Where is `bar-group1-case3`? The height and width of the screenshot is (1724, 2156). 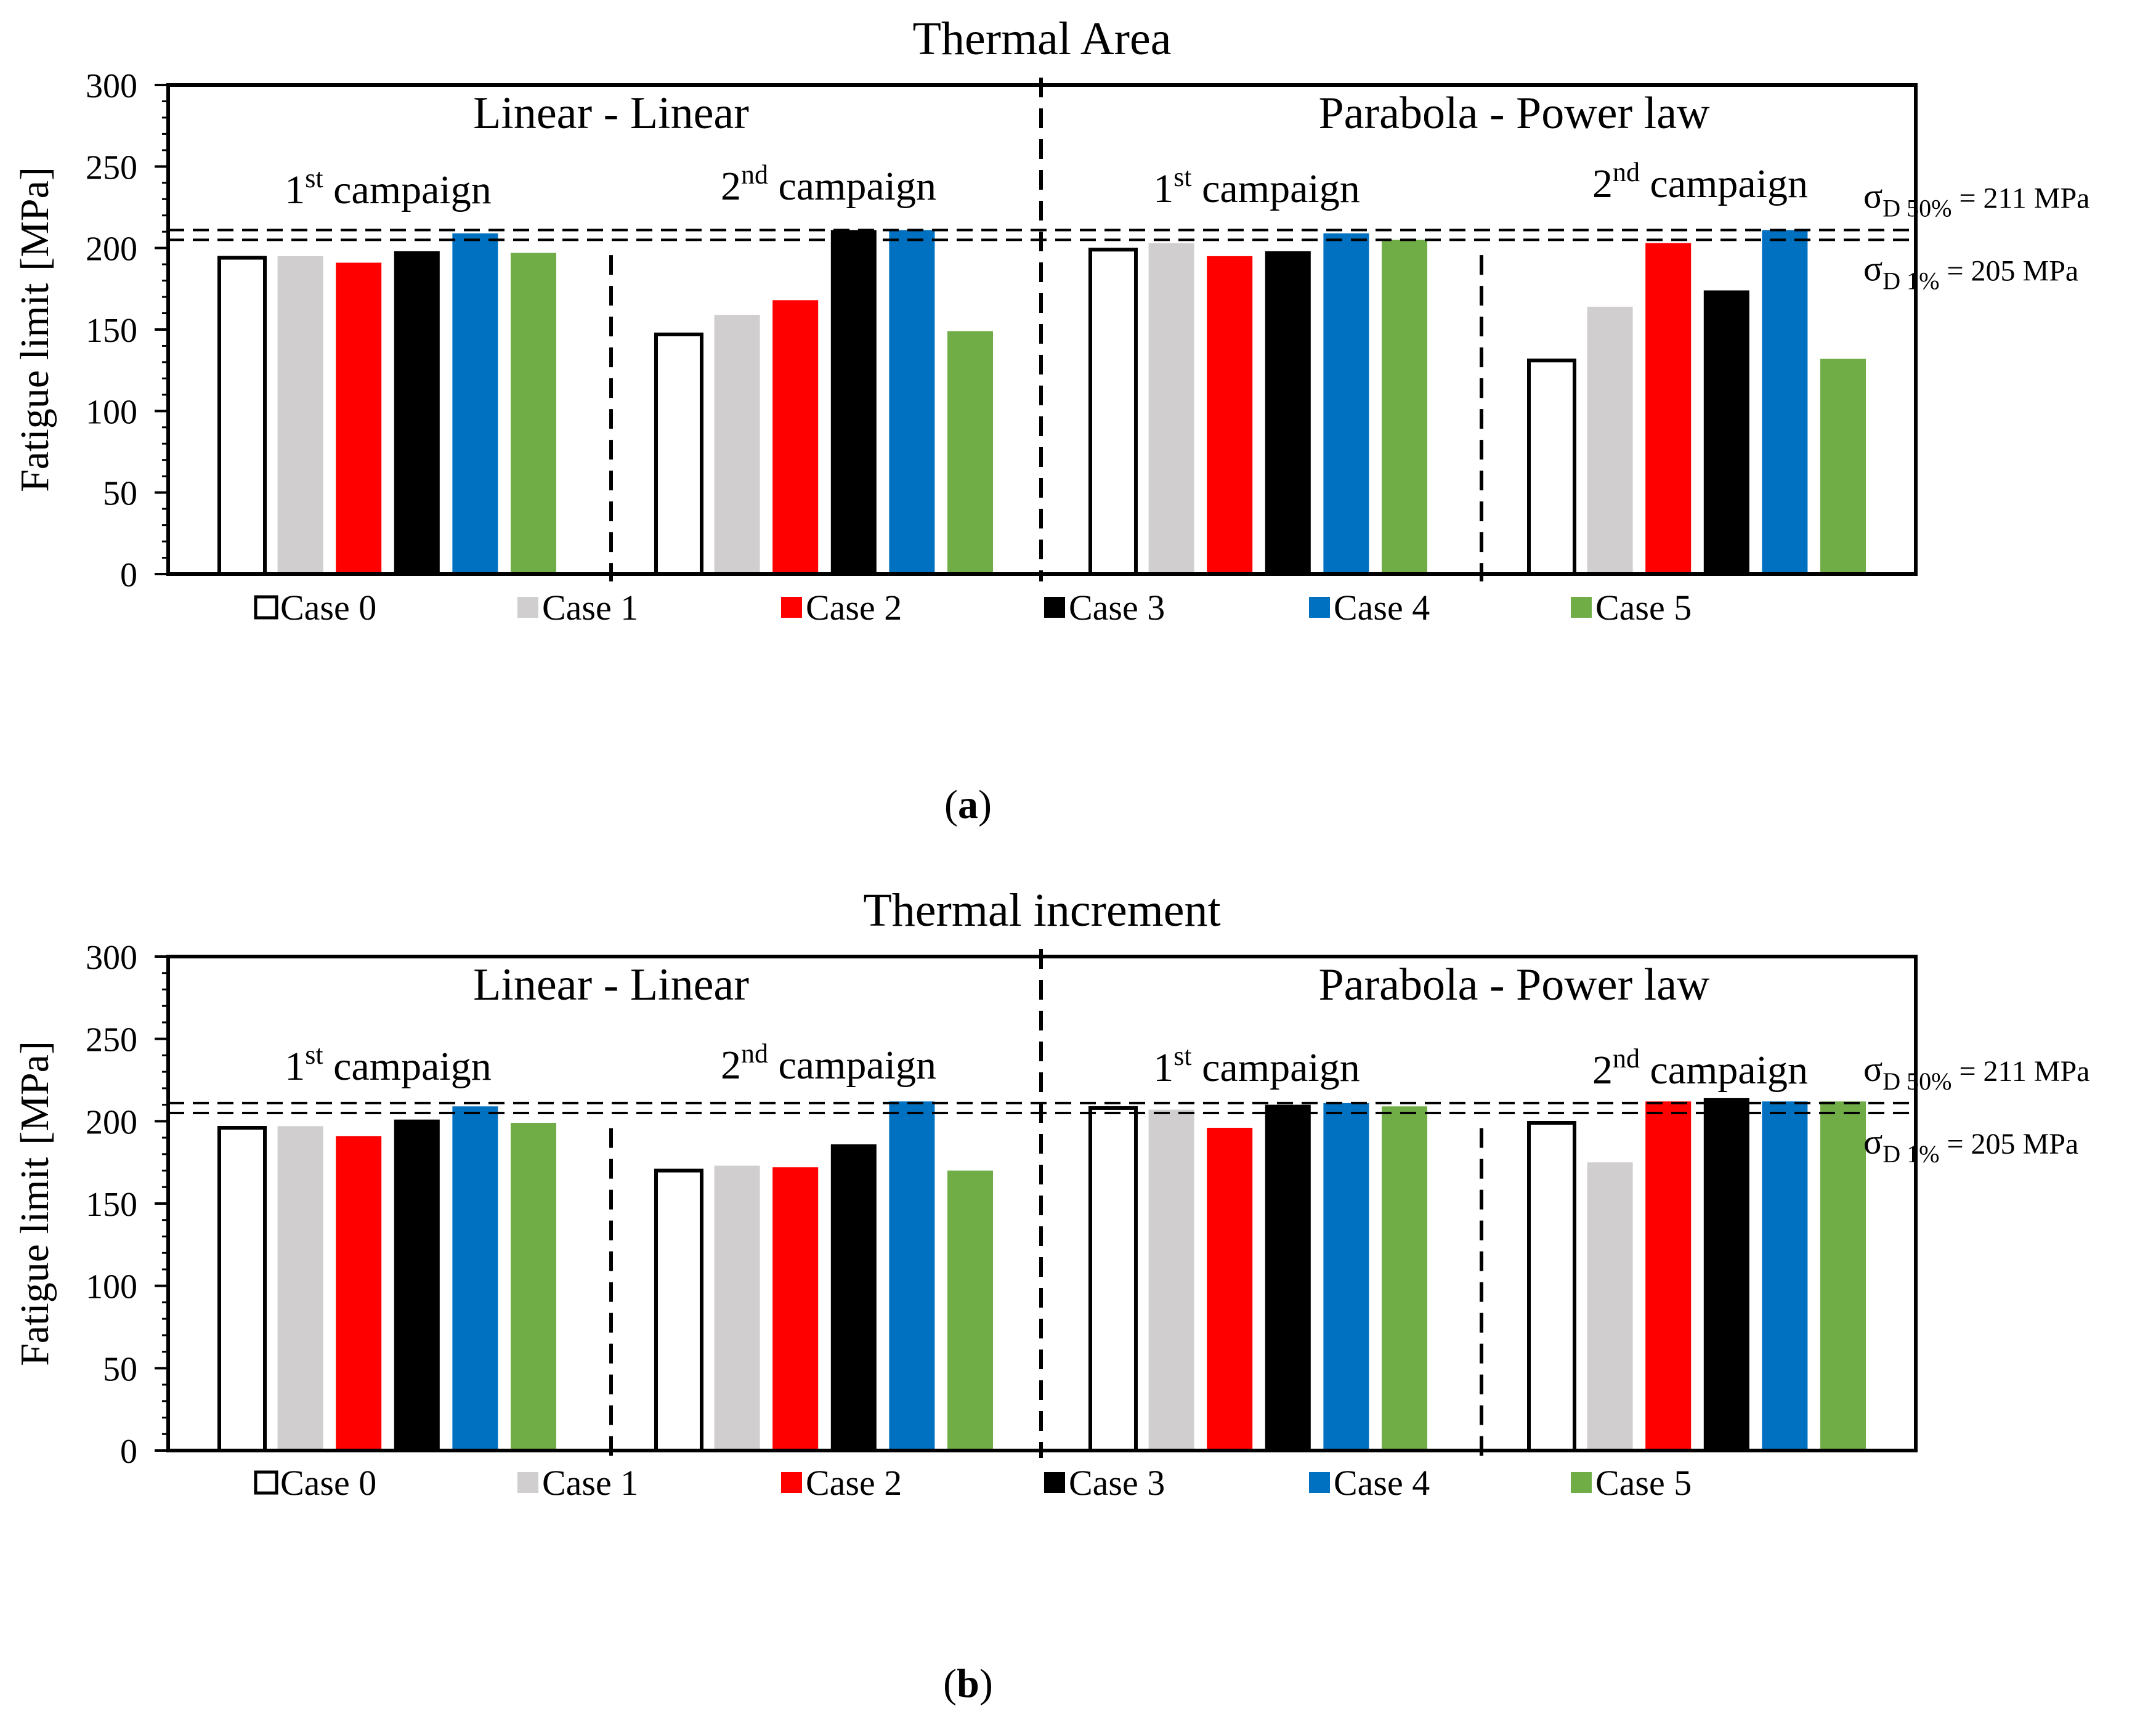 bar-group1-case3 is located at coordinates (417, 413).